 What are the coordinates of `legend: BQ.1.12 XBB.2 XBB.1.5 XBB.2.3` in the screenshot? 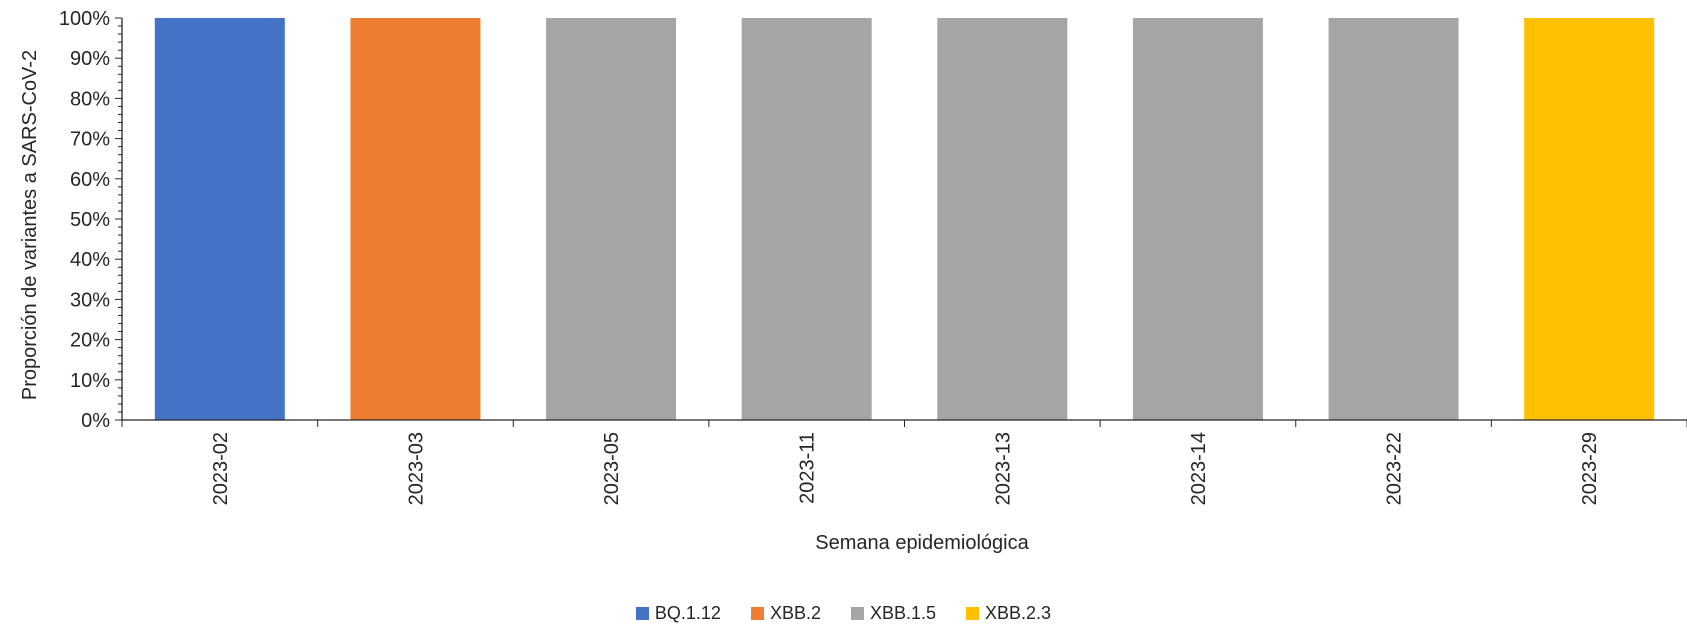 It's located at (843, 613).